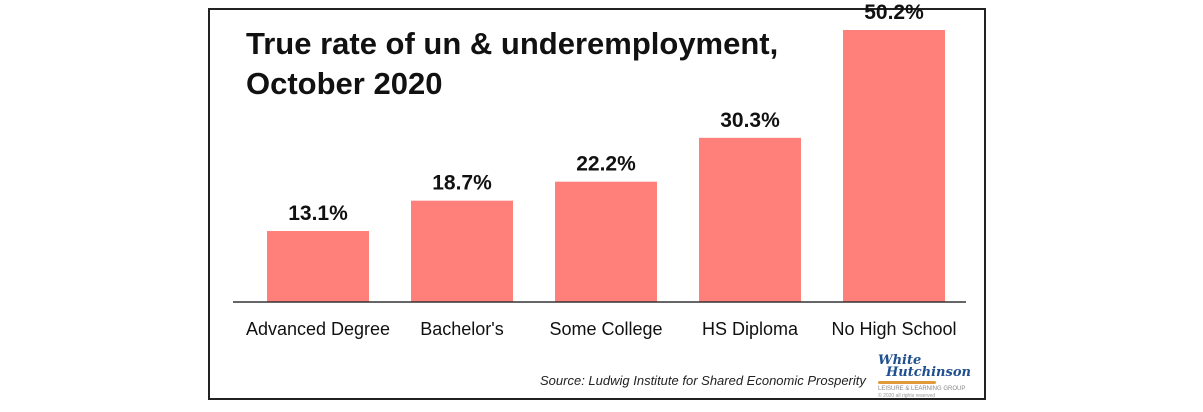 The width and height of the screenshot is (1203, 412). What do you see at coordinates (461, 329) in the screenshot?
I see `category-label-1: Bachelor's` at bounding box center [461, 329].